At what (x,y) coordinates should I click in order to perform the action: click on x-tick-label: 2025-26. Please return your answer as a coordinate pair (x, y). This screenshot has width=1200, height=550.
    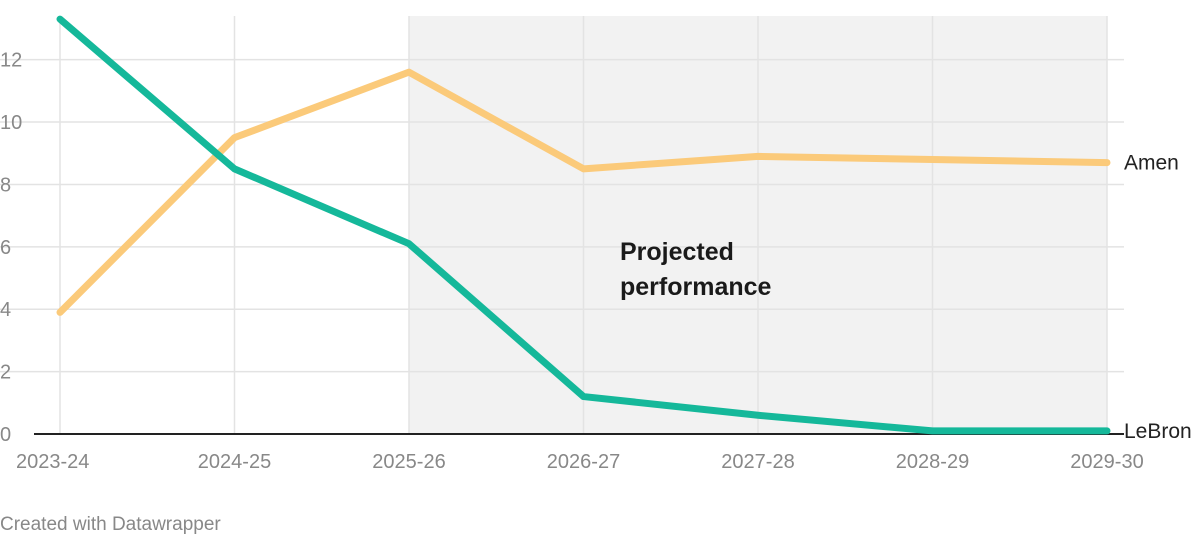
    Looking at the image, I should click on (408, 462).